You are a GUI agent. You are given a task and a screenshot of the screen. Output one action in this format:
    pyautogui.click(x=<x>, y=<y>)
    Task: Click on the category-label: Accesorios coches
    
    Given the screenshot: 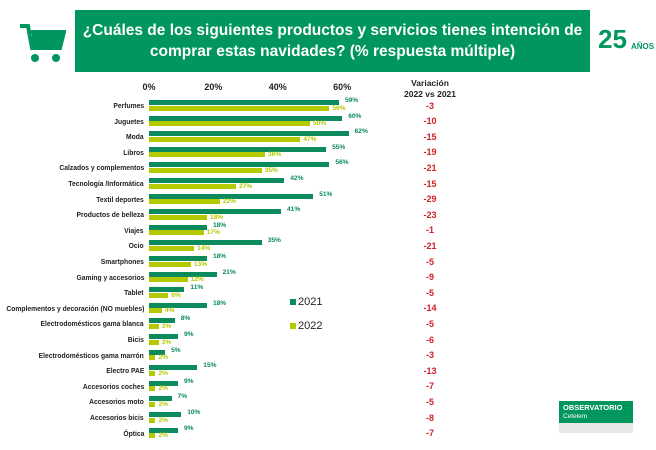 What is the action you would take?
    pyautogui.click(x=113, y=386)
    